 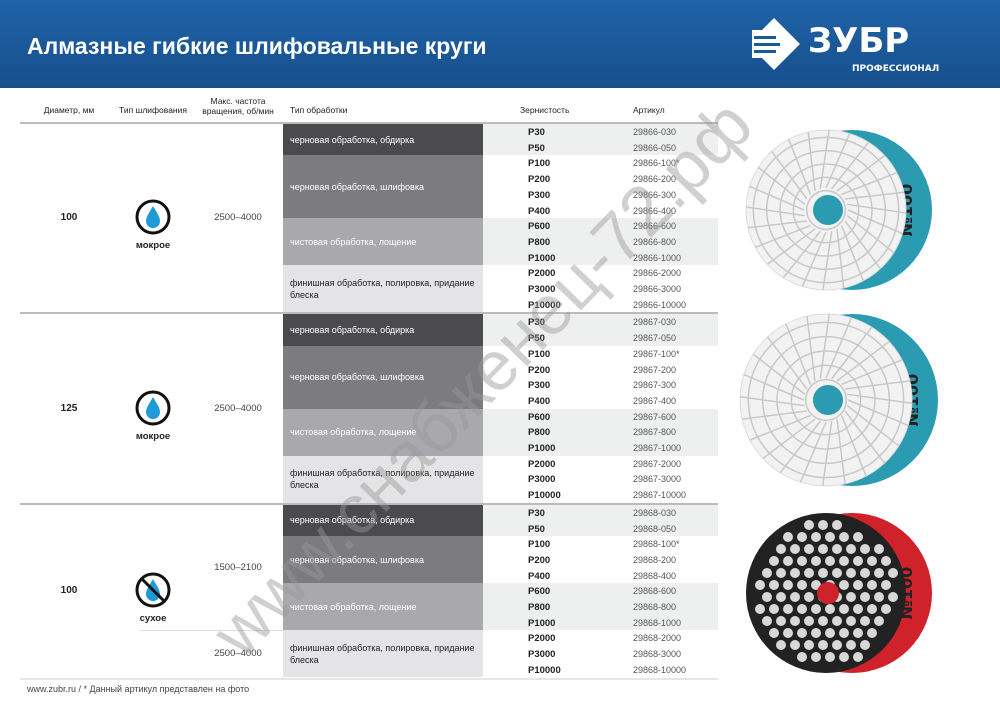 What do you see at coordinates (153, 408) in the screenshot?
I see `water-drop-icon` at bounding box center [153, 408].